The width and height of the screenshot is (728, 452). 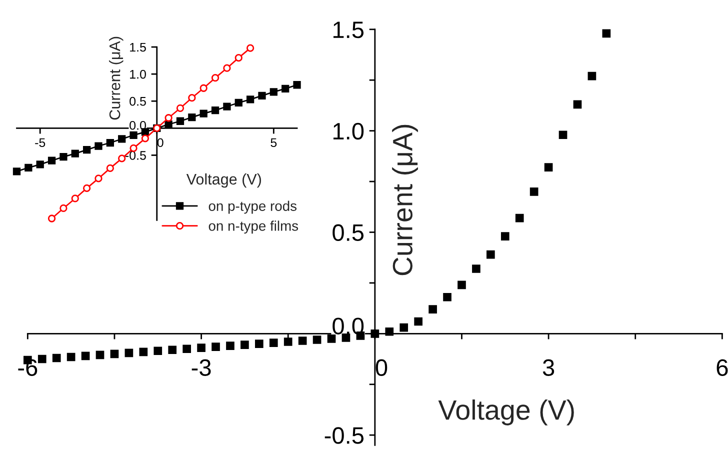 I want to click on legend-label: on p-type rods, so click(x=252, y=207).